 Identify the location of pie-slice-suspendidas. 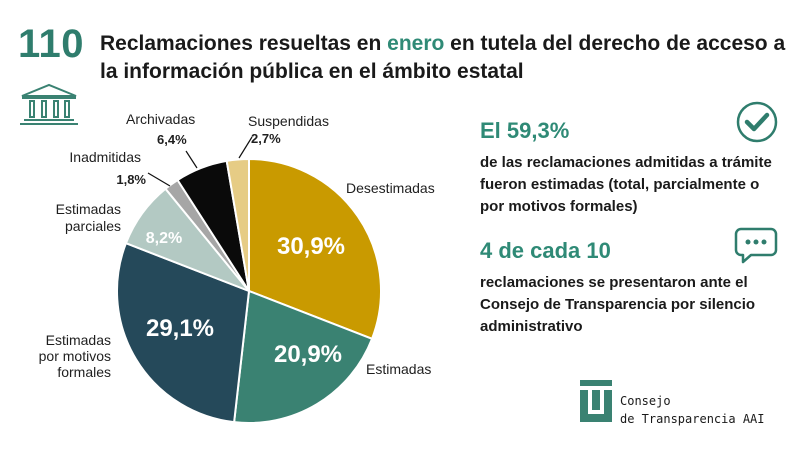
(237, 224).